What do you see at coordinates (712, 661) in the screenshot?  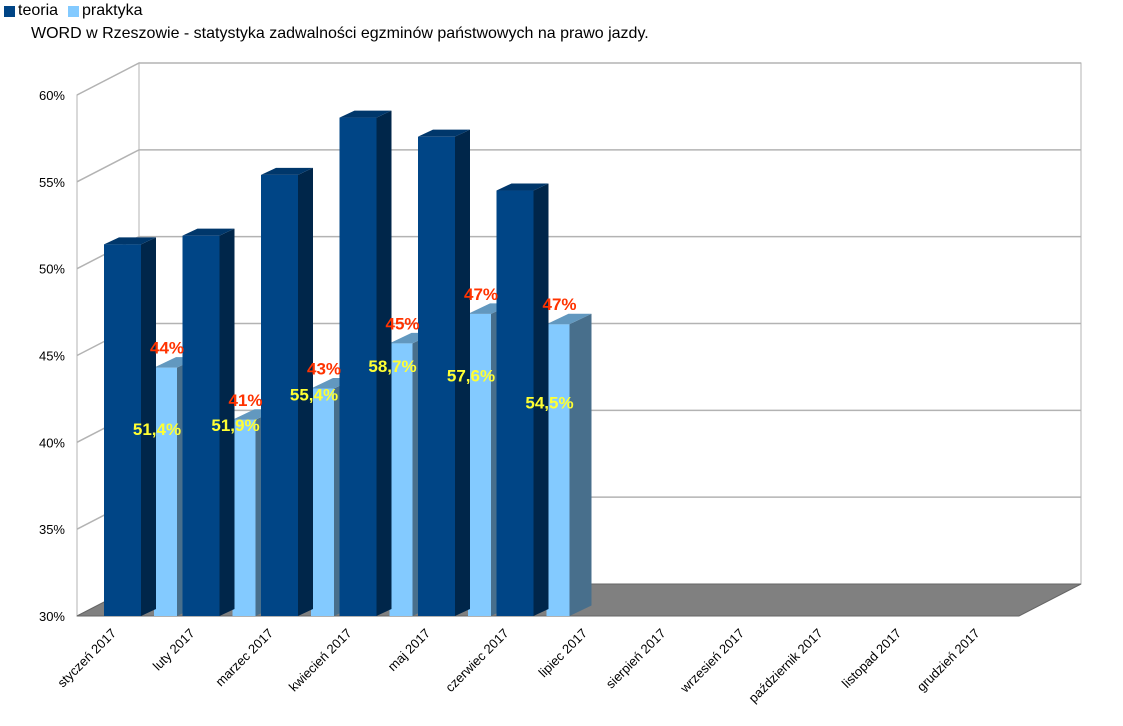 I see `x-tick-label: wrzesień 2017` at bounding box center [712, 661].